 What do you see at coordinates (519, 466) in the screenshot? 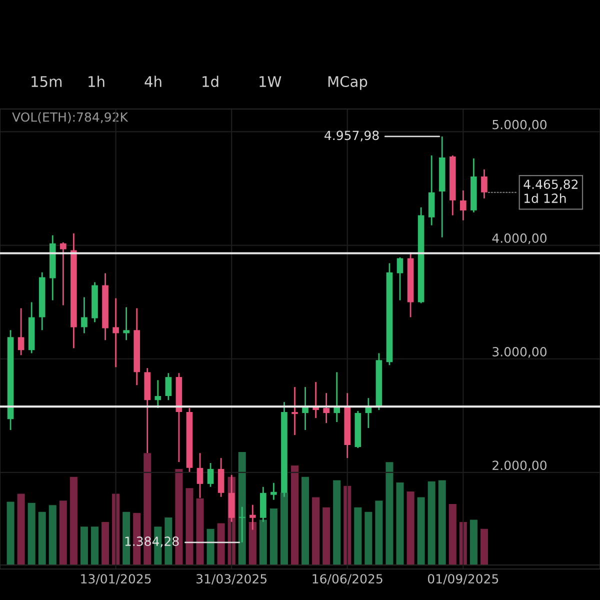
I see `y-tick-label: 2.000,00` at bounding box center [519, 466].